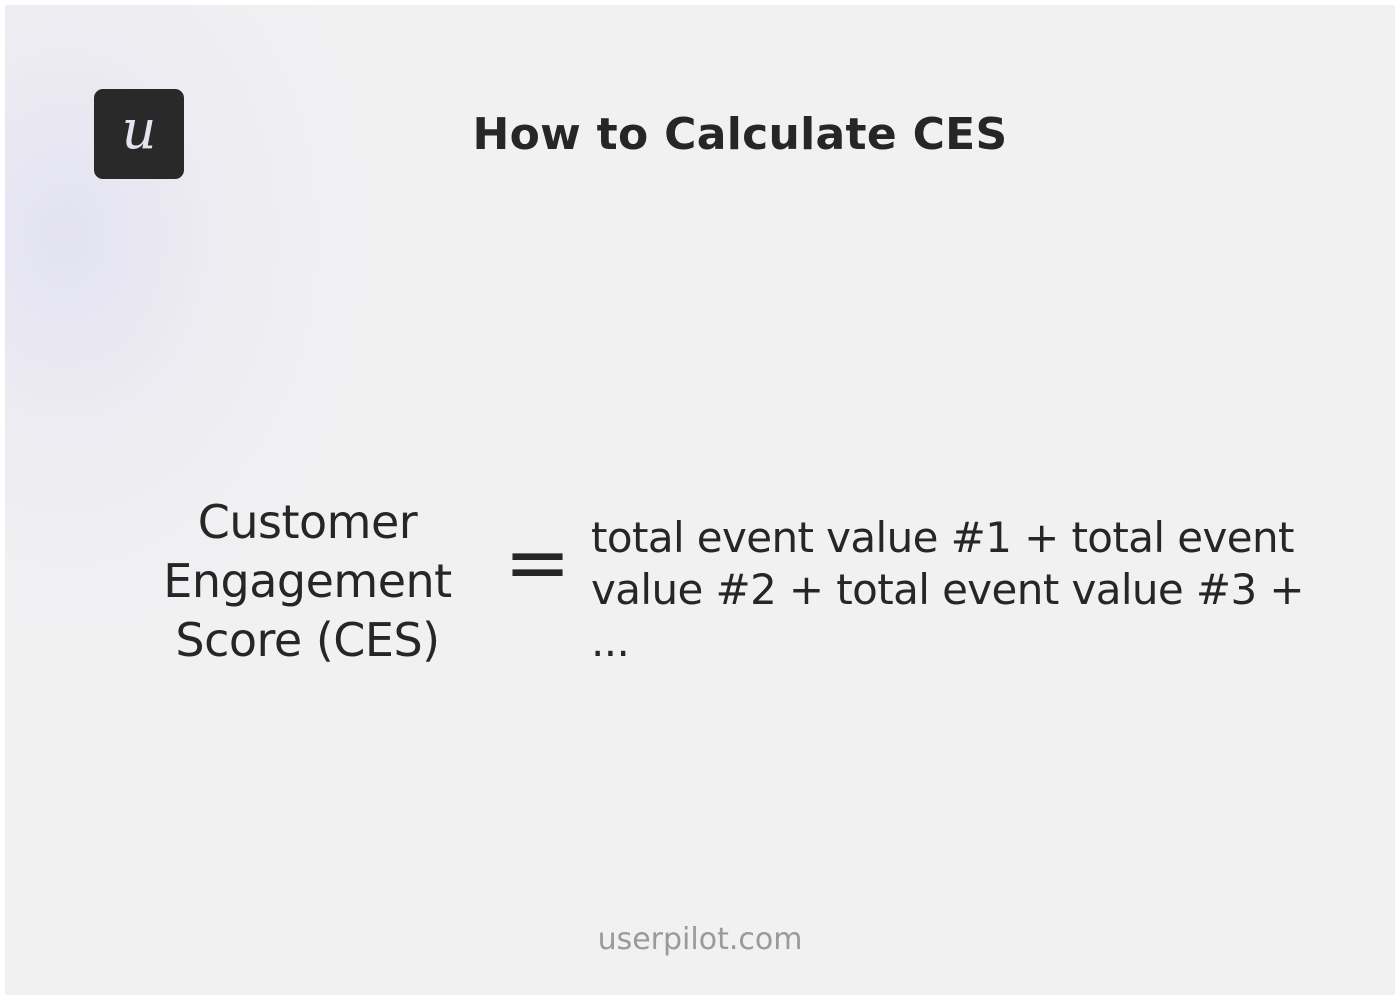 The width and height of the screenshot is (1400, 1000). Describe the element at coordinates (139, 129) in the screenshot. I see `logo-letter: u` at that location.